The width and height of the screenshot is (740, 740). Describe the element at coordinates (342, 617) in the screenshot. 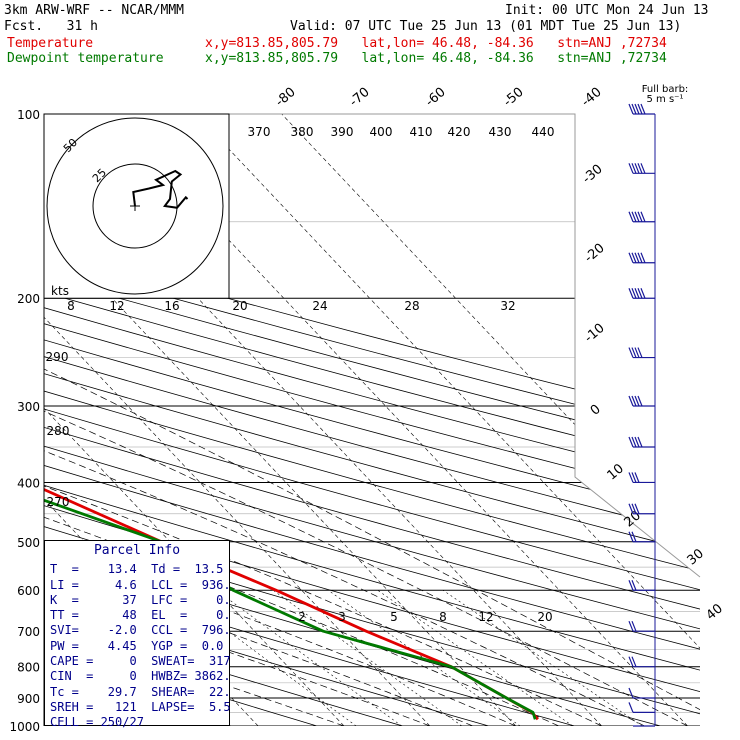

I see `mixing-ratio-label: 3` at that location.